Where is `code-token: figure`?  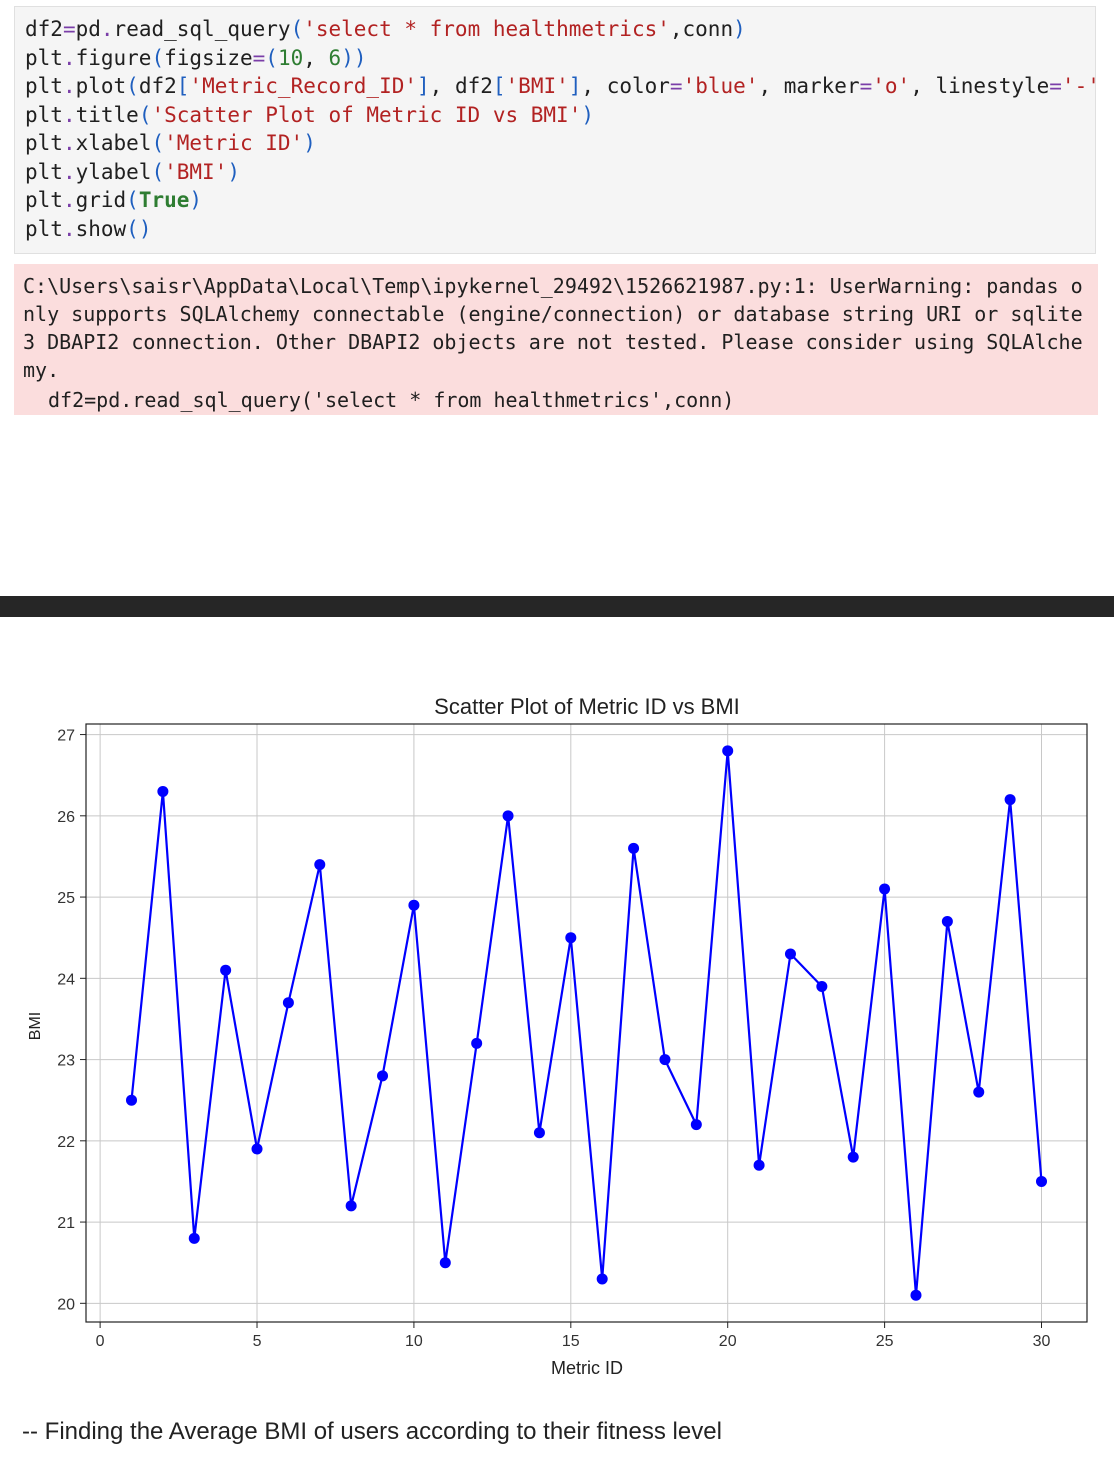 code-token: figure is located at coordinates (113, 57).